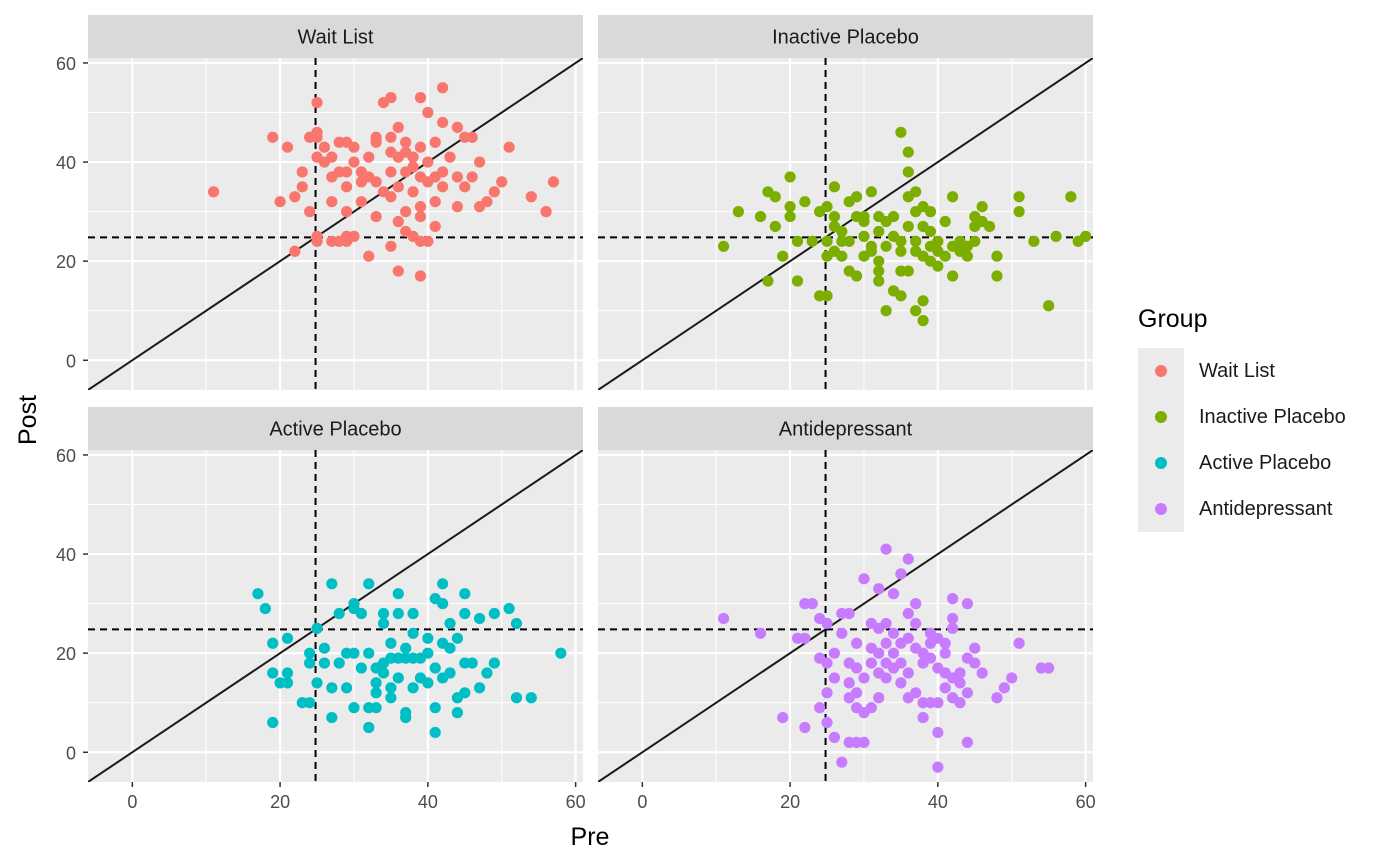  I want to click on legend-title: Group, so click(1173, 319).